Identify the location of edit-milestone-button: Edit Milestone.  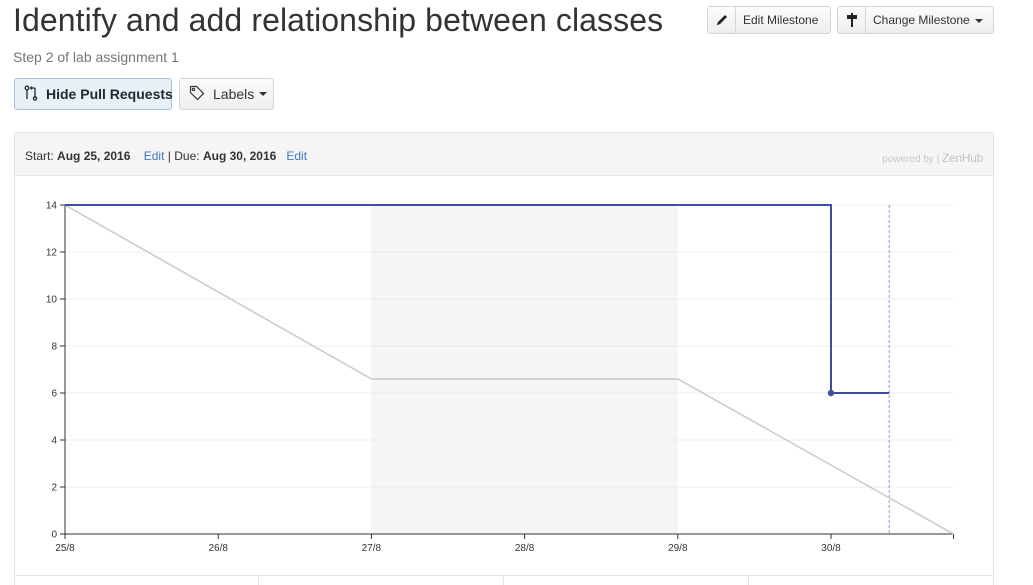
(769, 20).